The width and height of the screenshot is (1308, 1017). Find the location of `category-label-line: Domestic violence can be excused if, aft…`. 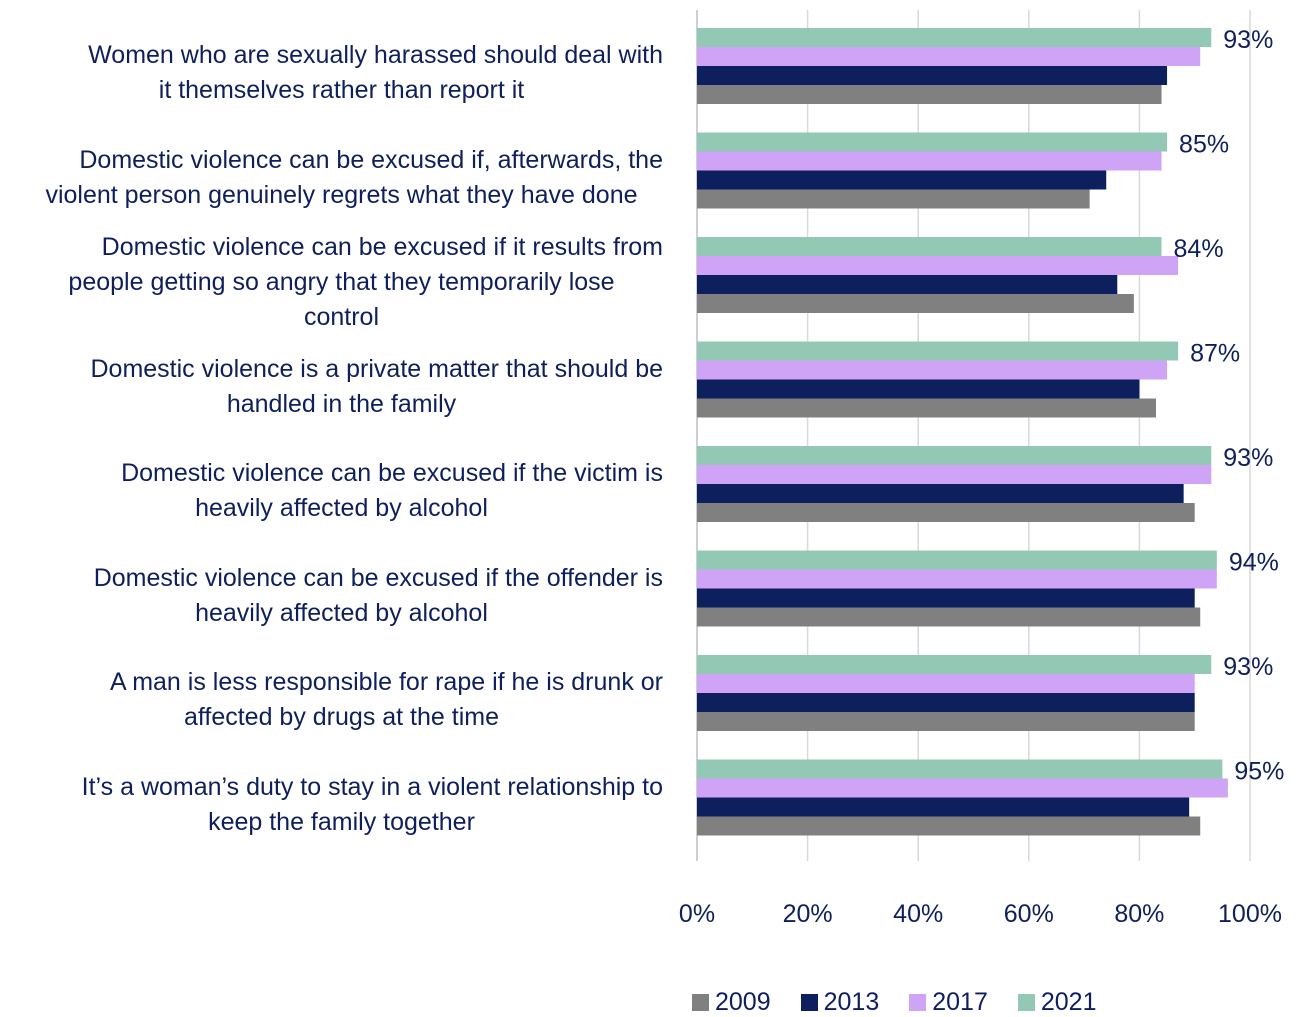

category-label-line: Domestic violence can be excused if, aft… is located at coordinates (371, 159).